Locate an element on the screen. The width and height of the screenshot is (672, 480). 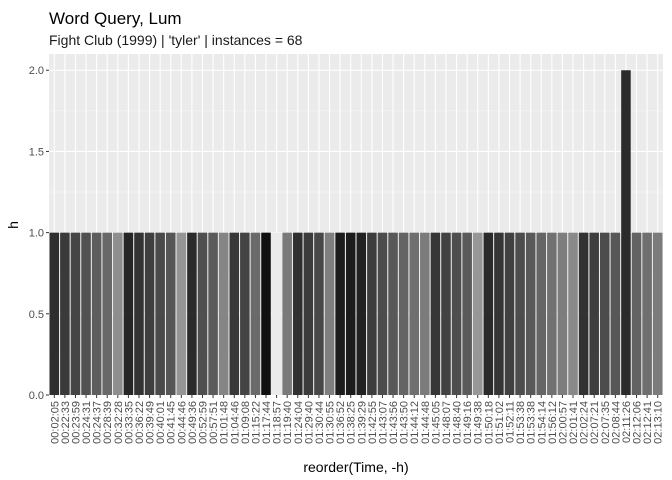
x-tick-label: 00:36:22 is located at coordinates (140, 422).